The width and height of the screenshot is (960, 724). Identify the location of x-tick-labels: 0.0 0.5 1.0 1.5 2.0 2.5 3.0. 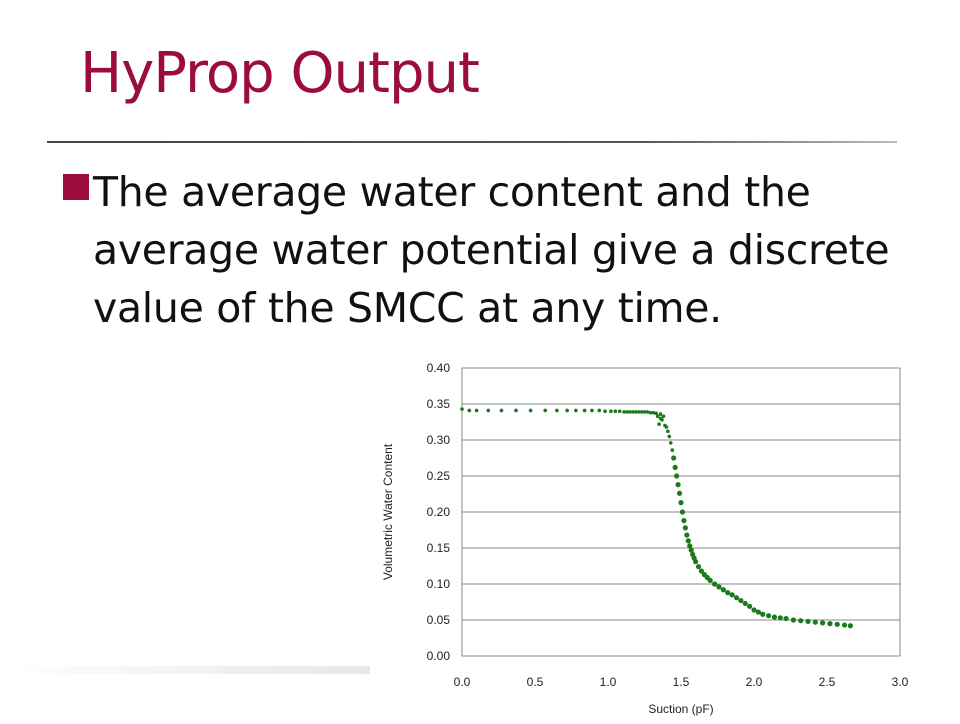
(681, 682).